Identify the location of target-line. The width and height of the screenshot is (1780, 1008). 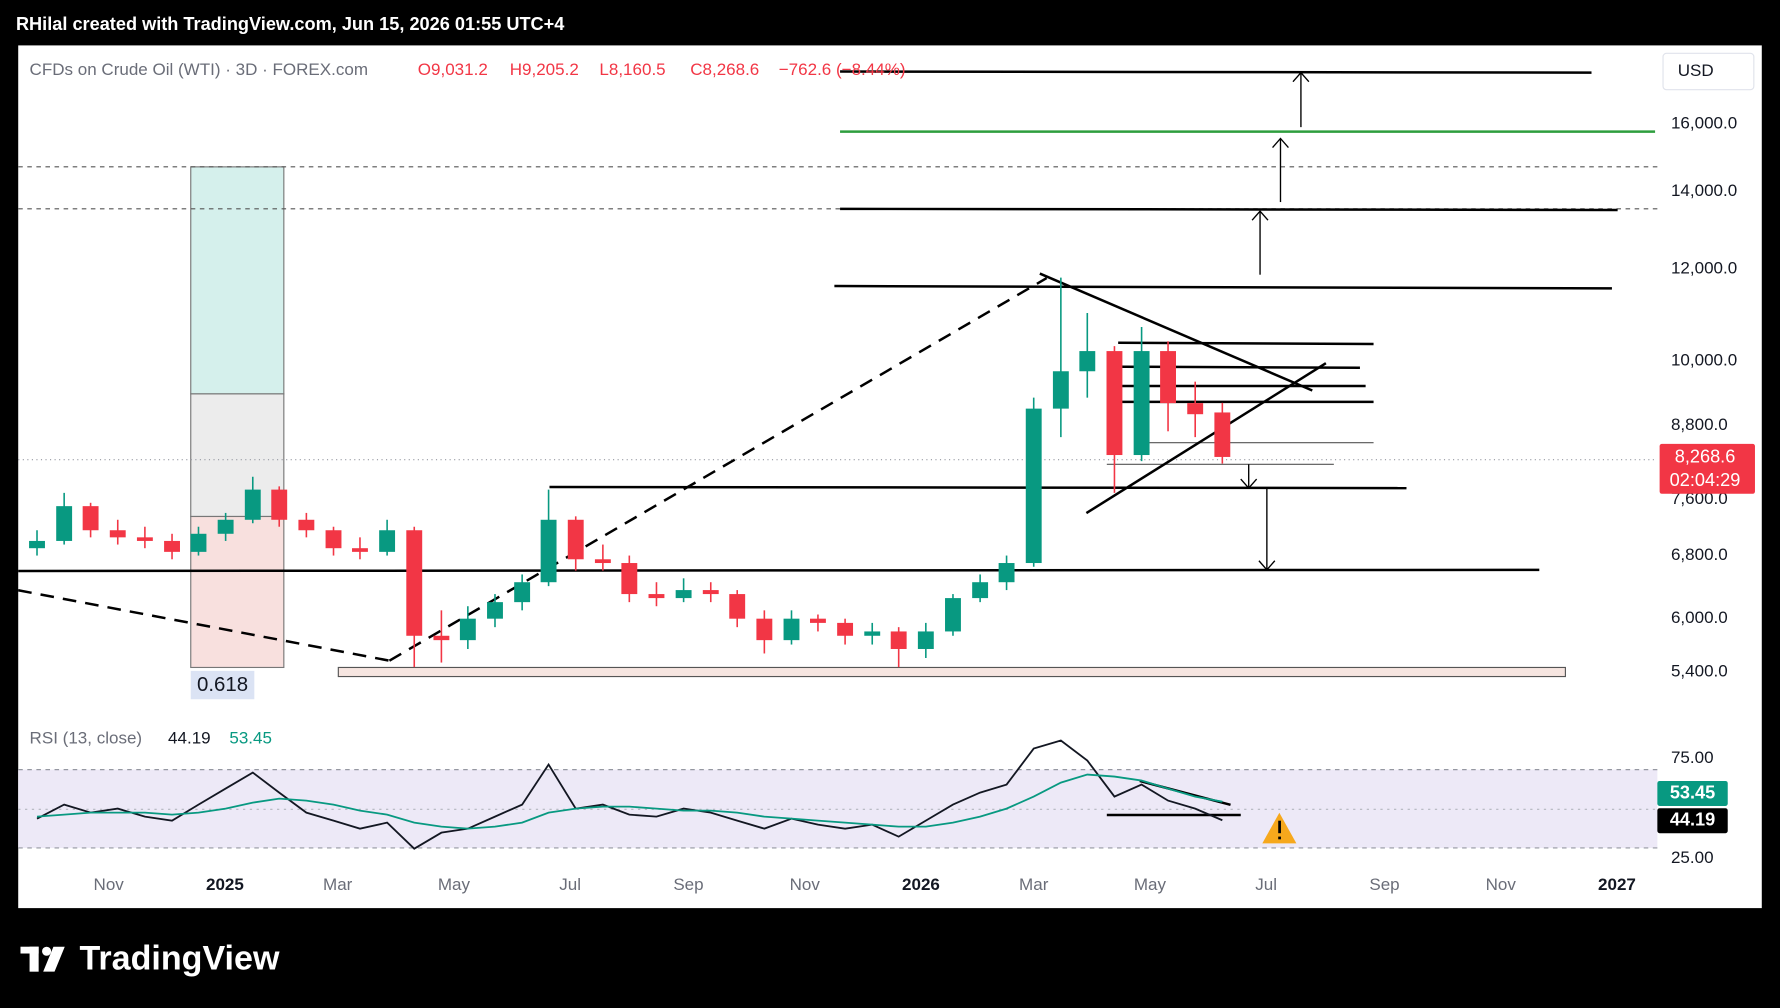
(1216, 72).